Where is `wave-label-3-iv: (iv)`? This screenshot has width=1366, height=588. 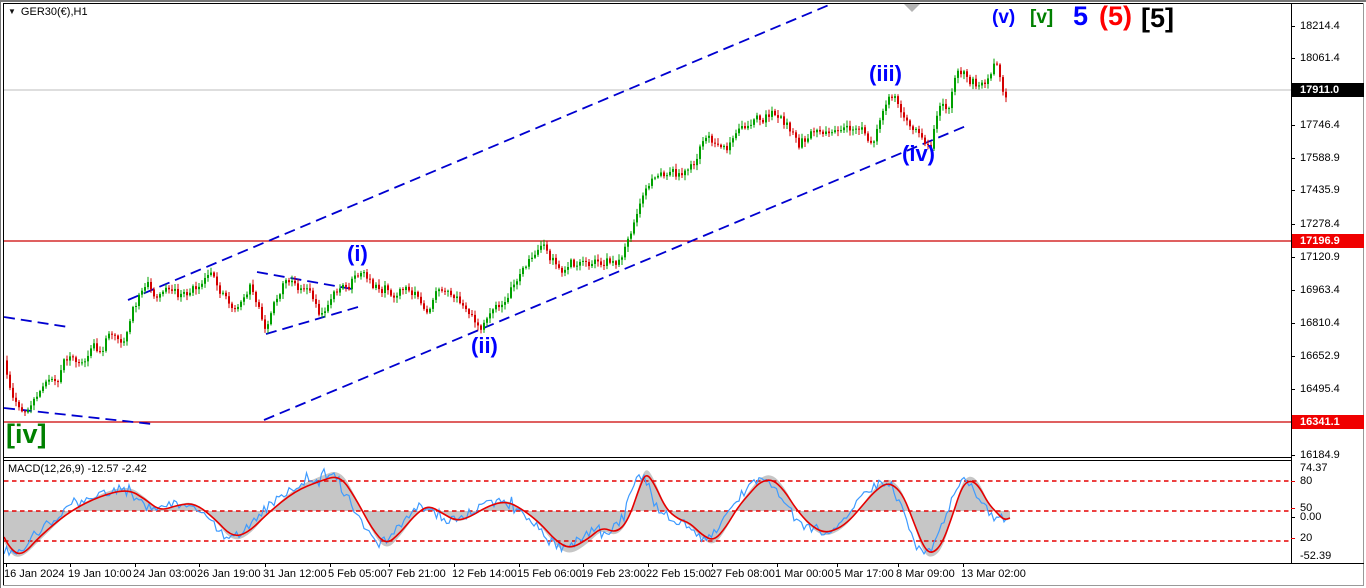 wave-label-3-iv: (iv) is located at coordinates (918, 153).